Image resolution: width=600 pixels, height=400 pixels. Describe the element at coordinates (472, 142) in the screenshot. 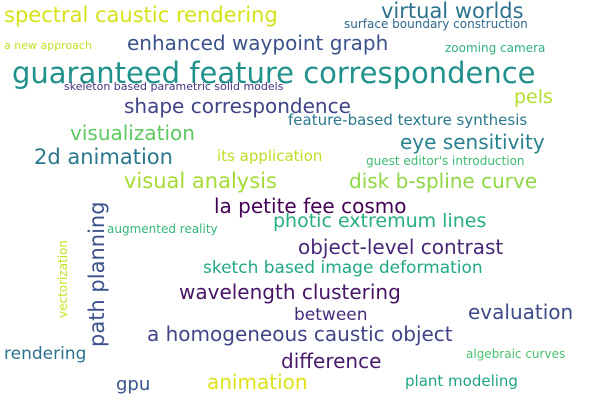

I see `word-eye-sensitivity: eye sensitivity` at that location.